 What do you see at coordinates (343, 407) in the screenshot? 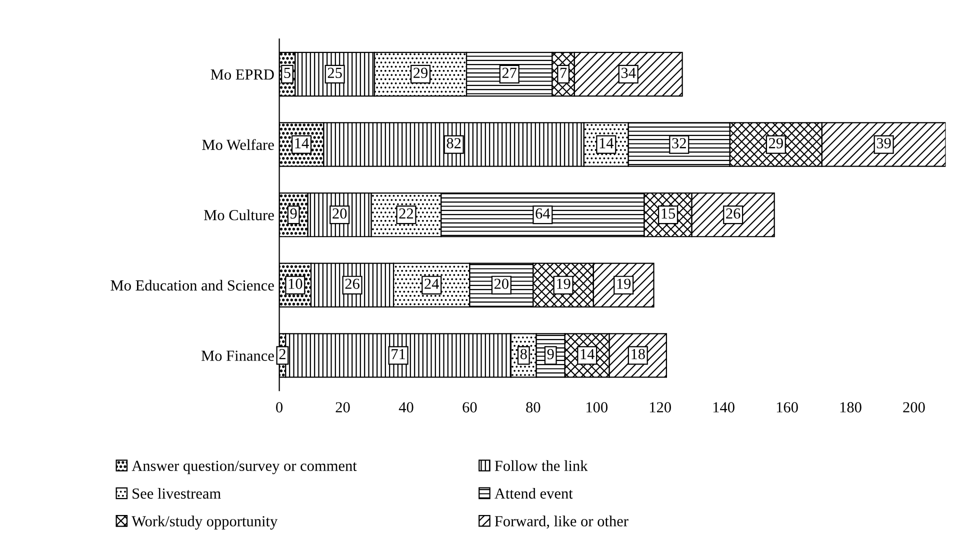
I see `x-tick-label: 20` at bounding box center [343, 407].